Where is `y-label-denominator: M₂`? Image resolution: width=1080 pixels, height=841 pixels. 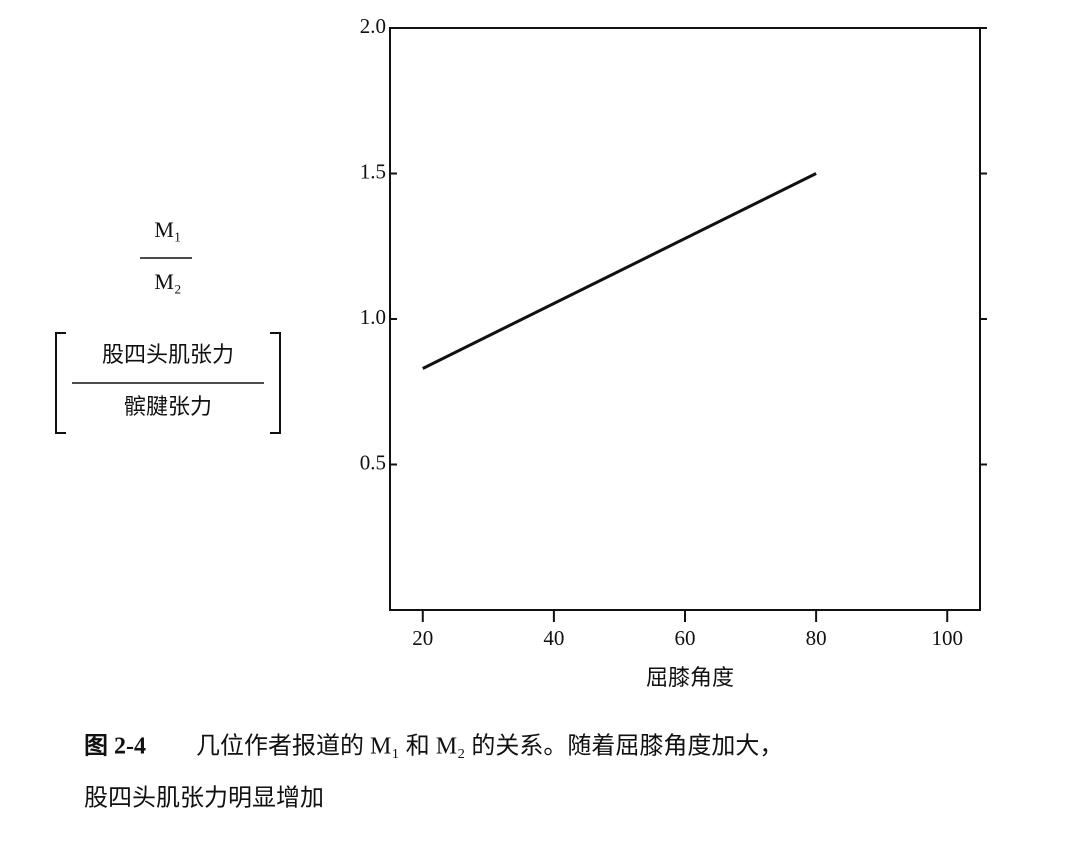 y-label-denominator: M₂ is located at coordinates (167, 281).